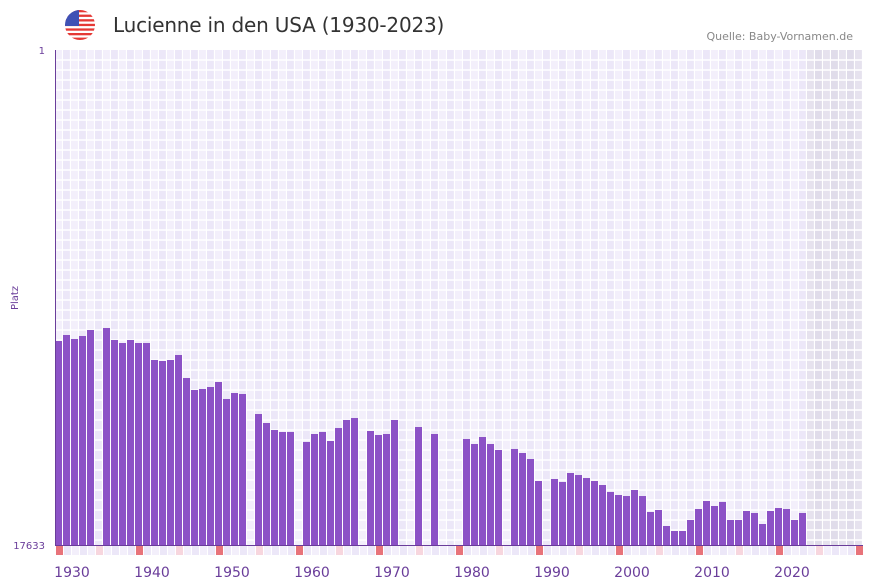 Image resolution: width=873 pixels, height=587 pixels. What do you see at coordinates (202, 466) in the screenshot?
I see `bar-1948` at bounding box center [202, 466].